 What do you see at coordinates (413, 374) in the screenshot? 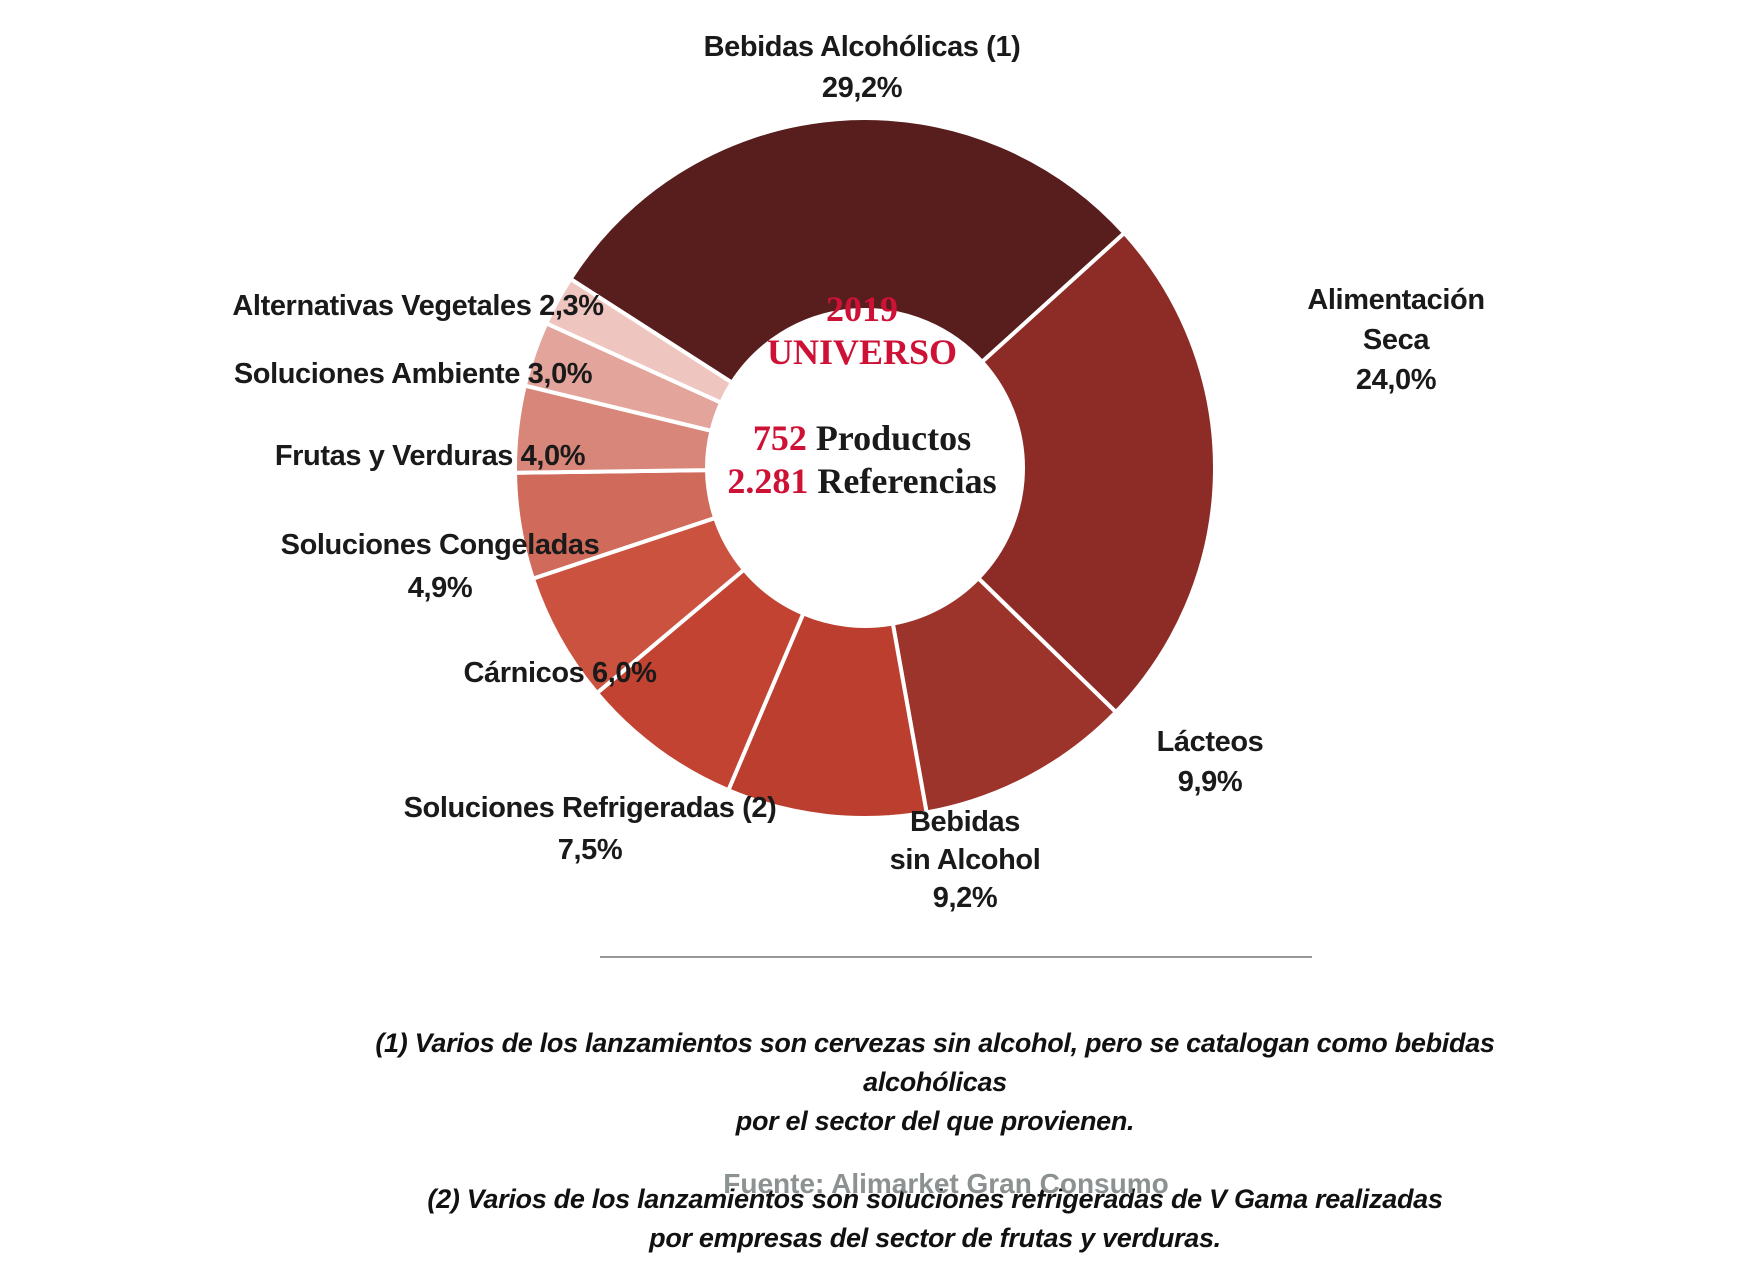
I see `slice-label-soluciones-ambiente: Soluciones Ambiente 3,0%` at bounding box center [413, 374].